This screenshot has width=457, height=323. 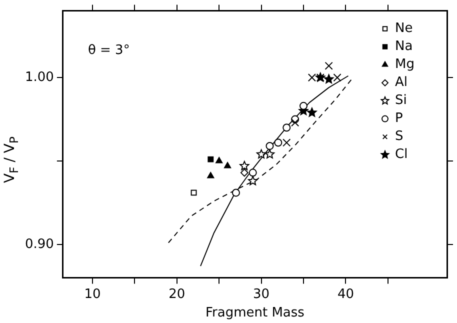 What do you see at coordinates (39, 77) in the screenshot?
I see `y-tick-label: 1.00` at bounding box center [39, 77].